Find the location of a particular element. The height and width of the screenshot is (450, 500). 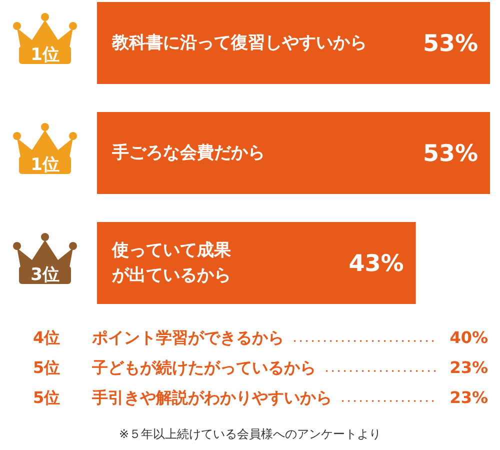

text: ※５年以上続けている会員様へのアンケートより is located at coordinates (250, 434).